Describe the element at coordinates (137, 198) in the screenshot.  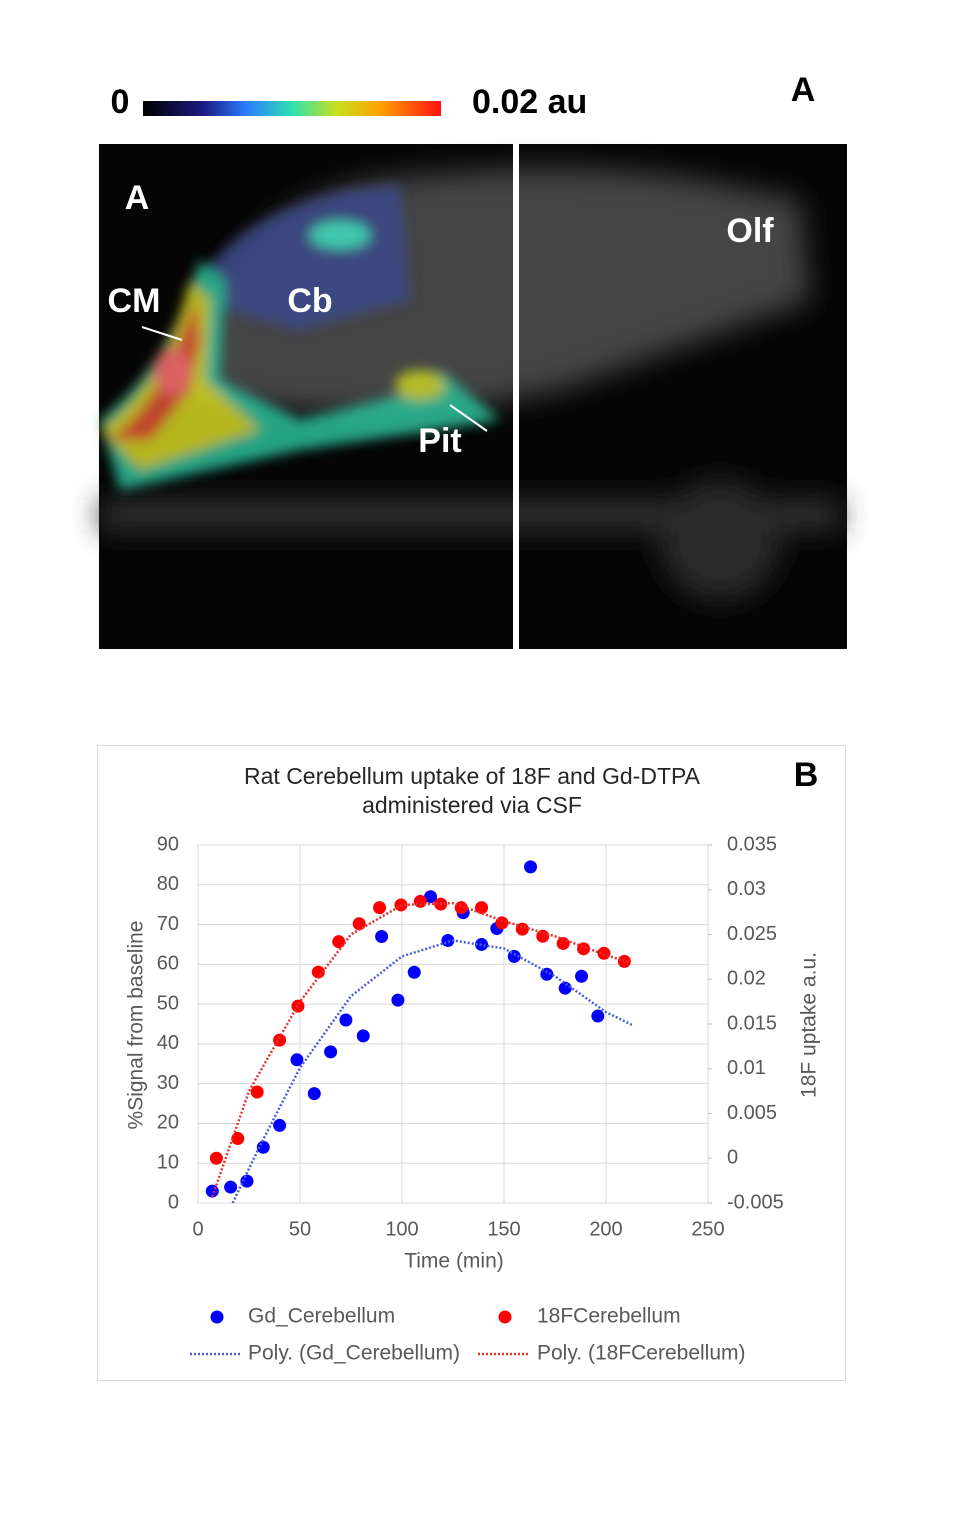
I see `image-label: A` at that location.